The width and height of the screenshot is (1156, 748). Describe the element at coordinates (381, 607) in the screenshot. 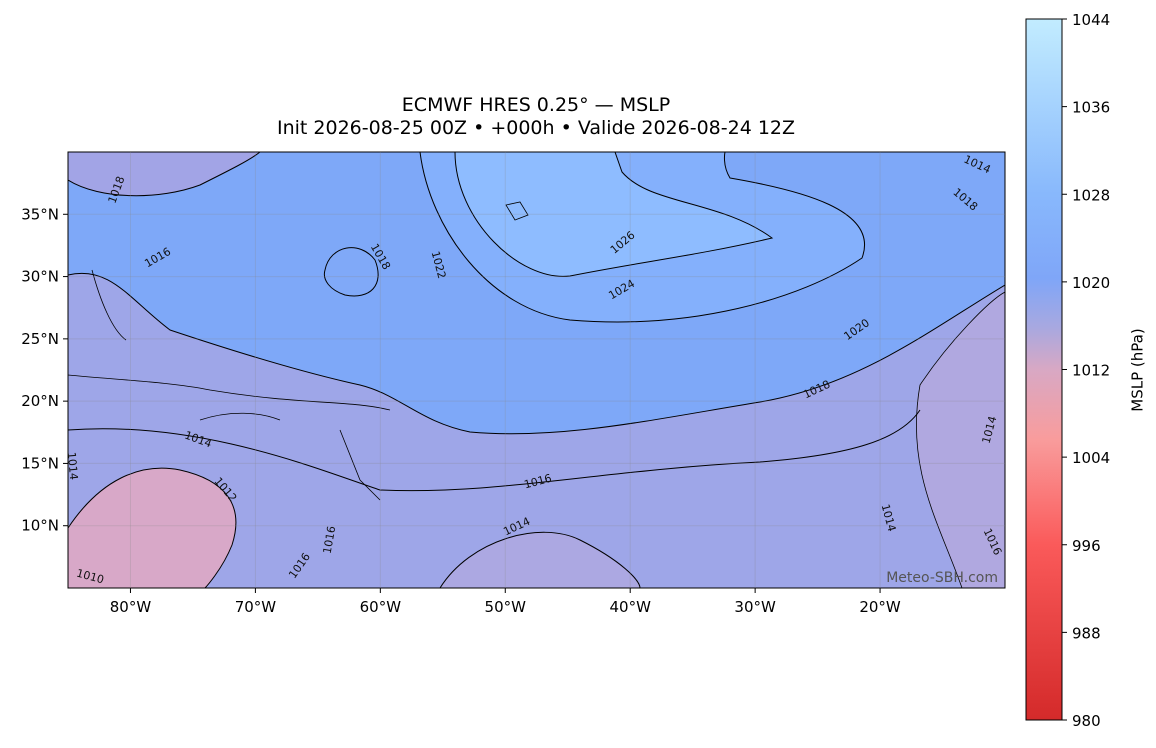

I see `x-tick-label: 60°W` at that location.